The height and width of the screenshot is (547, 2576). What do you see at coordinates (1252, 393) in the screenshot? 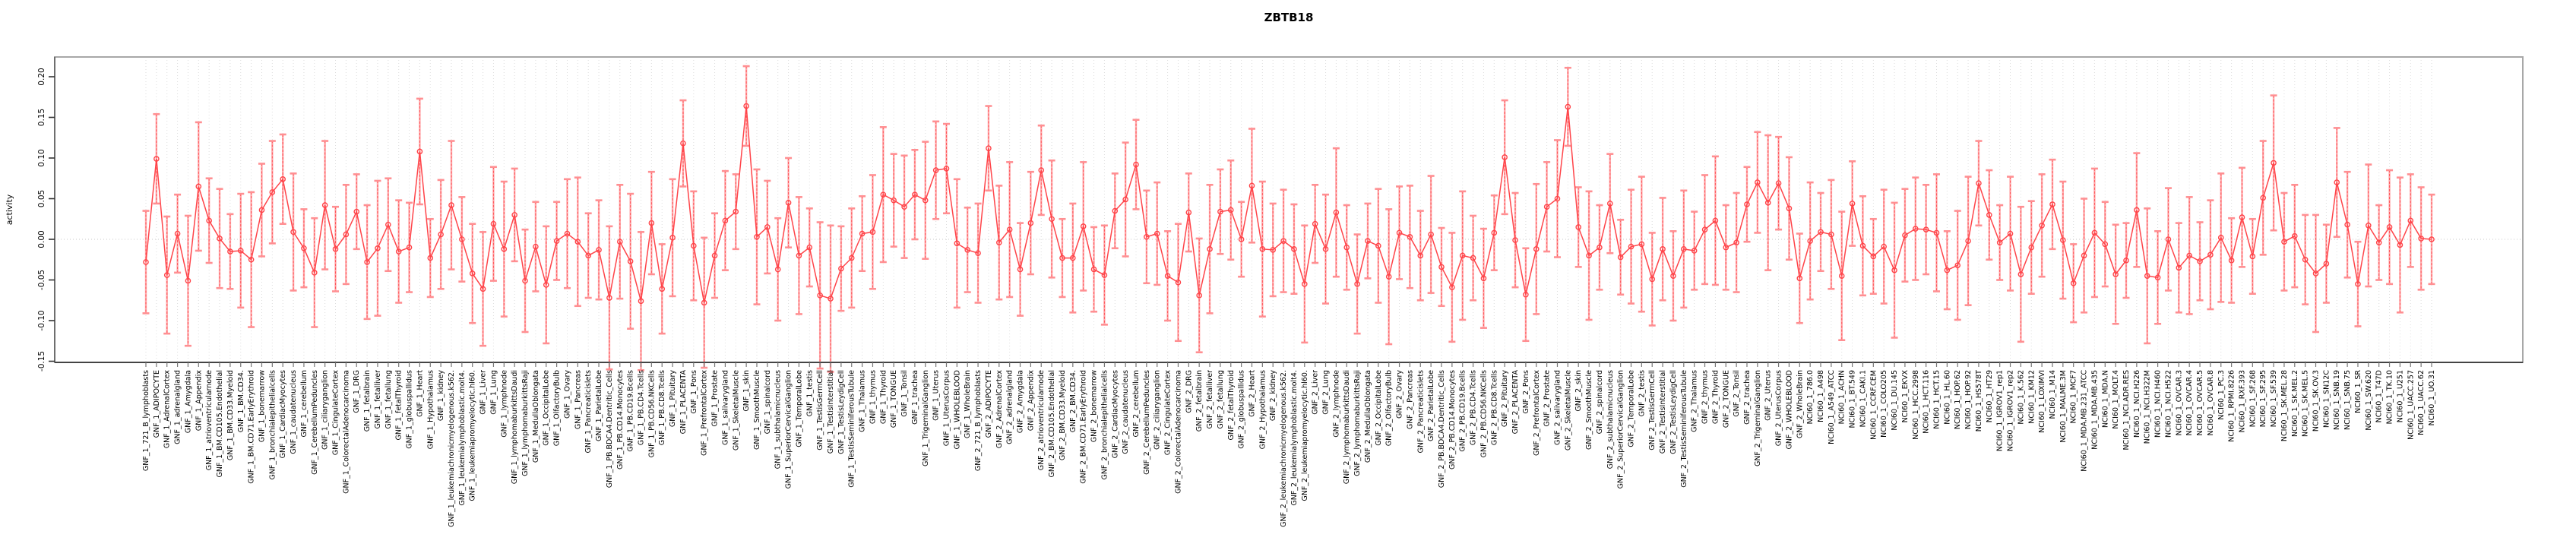
I see `x-tick-label: GNF_2_Heart` at bounding box center [1252, 393].